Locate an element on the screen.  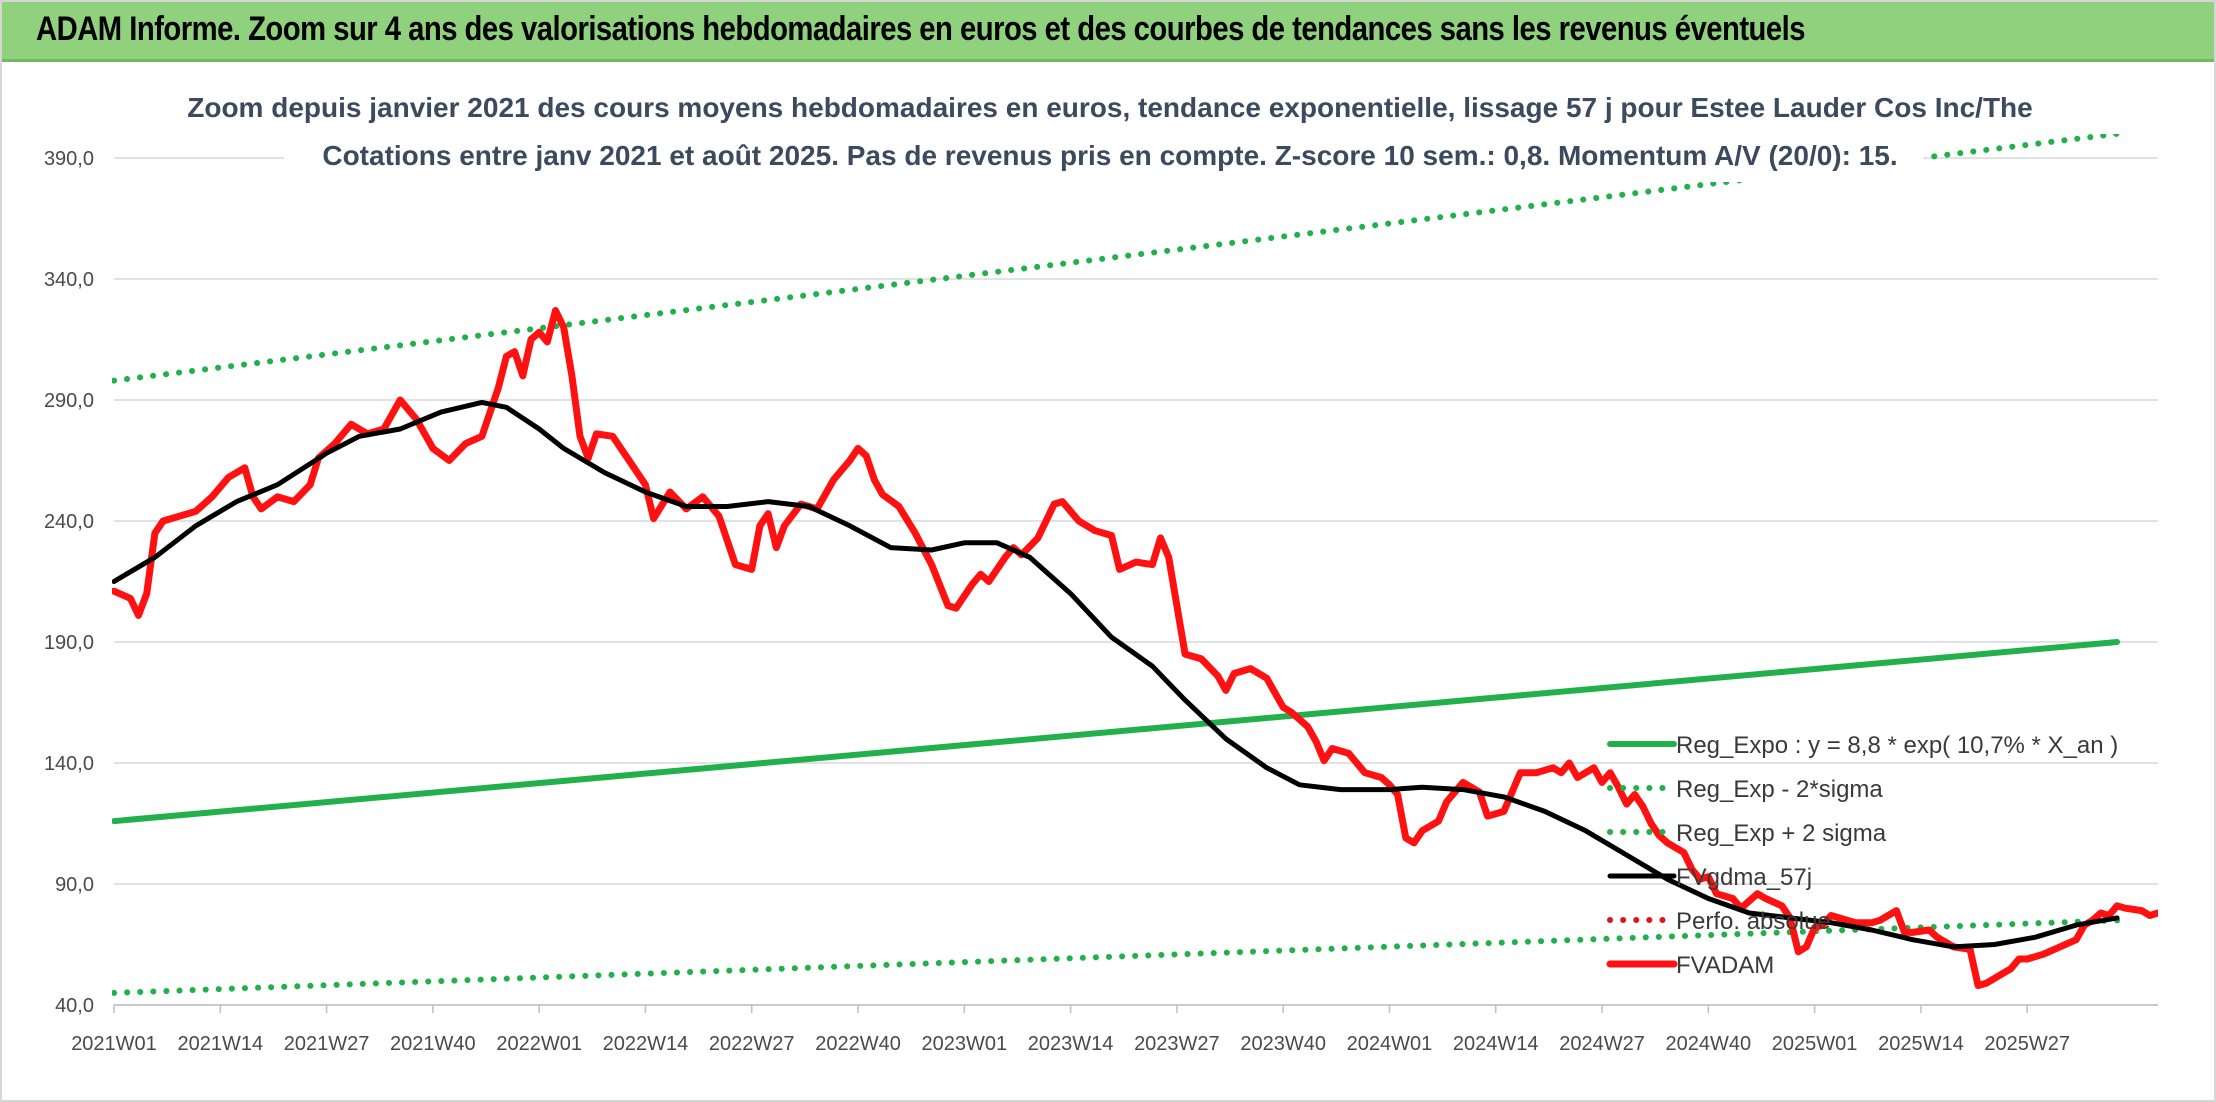
legend-label: Perfo. absolue is located at coordinates (1753, 921).